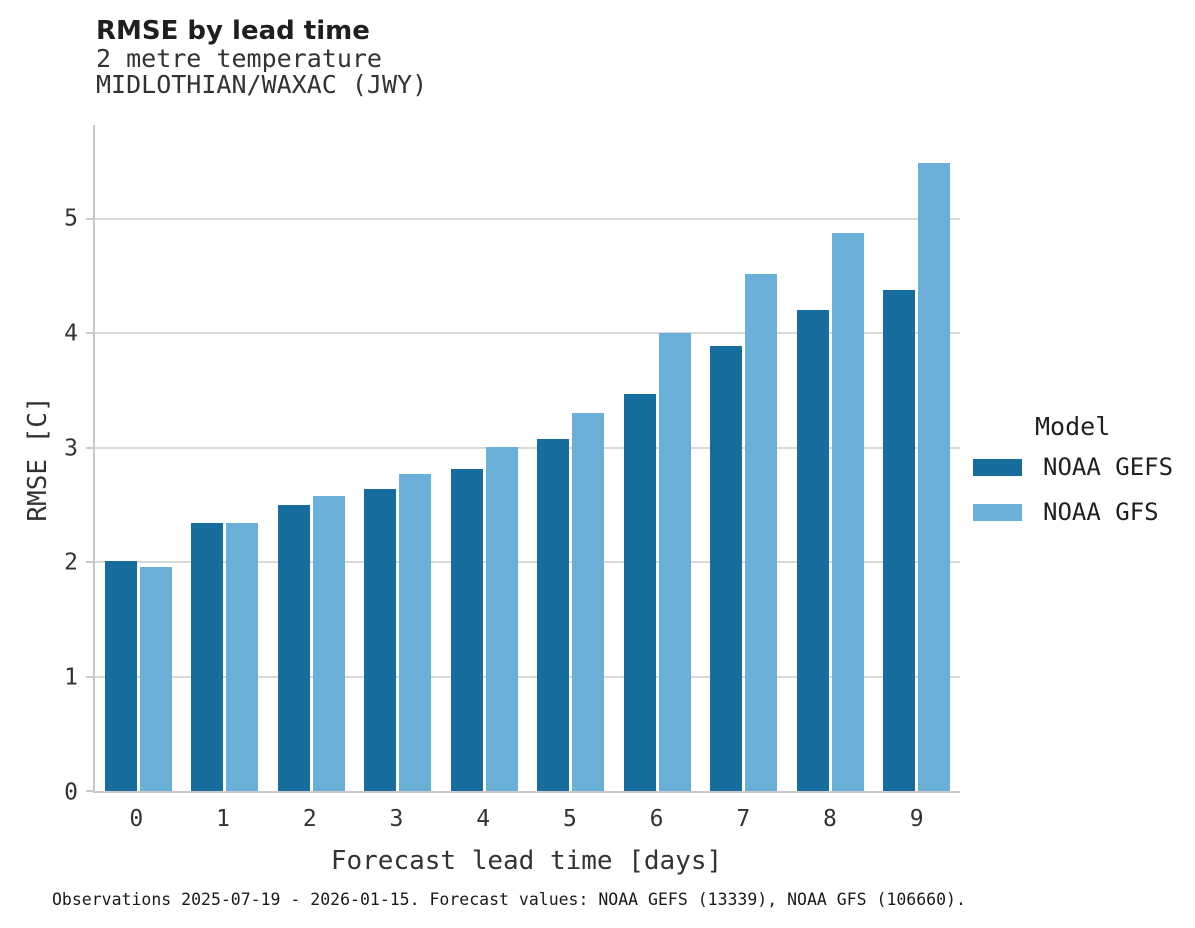 Image resolution: width=1195 pixels, height=928 pixels. I want to click on y-axis-tick-labels: 0 1 2 3 4 5, so click(39, 464).